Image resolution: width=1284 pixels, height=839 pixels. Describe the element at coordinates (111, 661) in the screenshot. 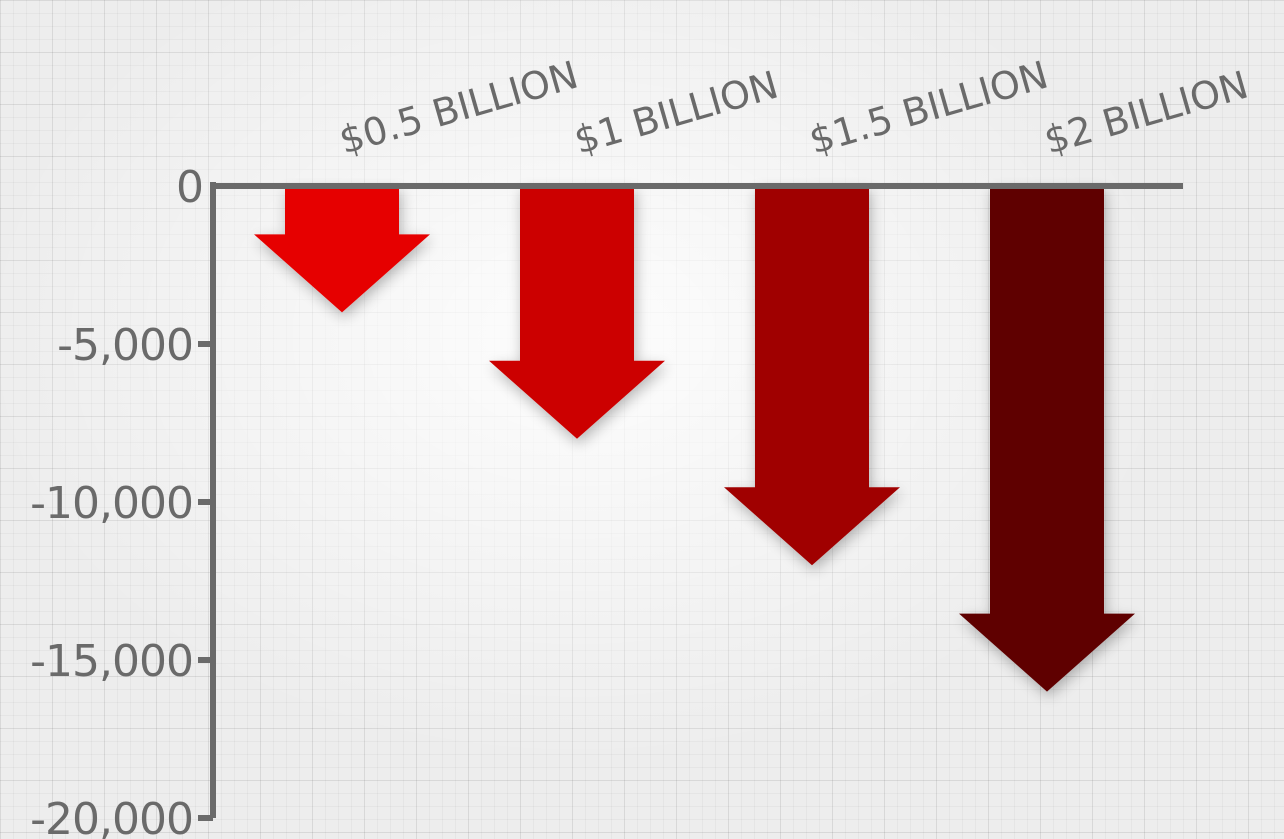

I see `y-tick-label: -15,000` at that location.